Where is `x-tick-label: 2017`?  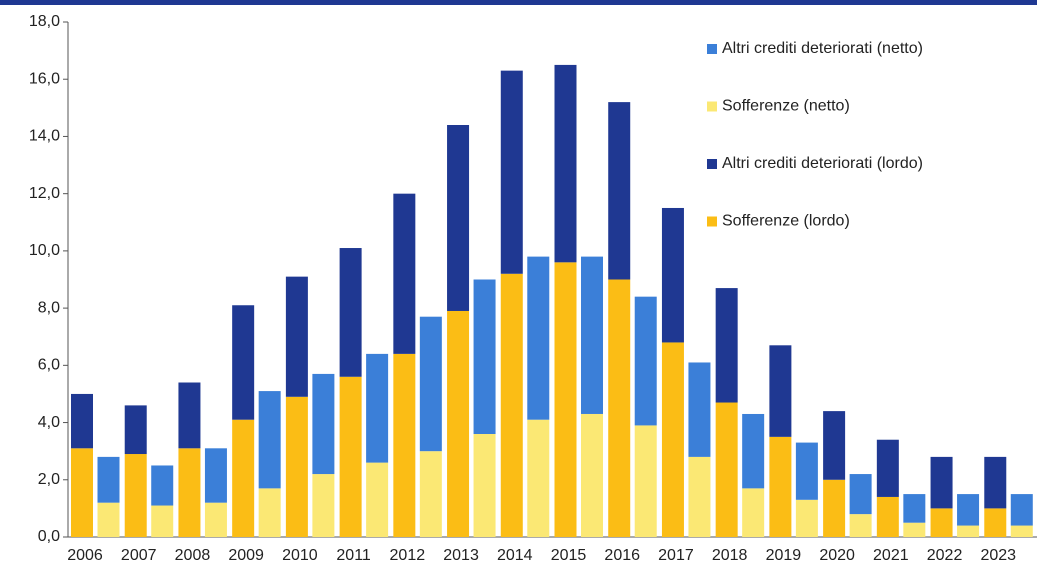 x-tick-label: 2017 is located at coordinates (676, 555).